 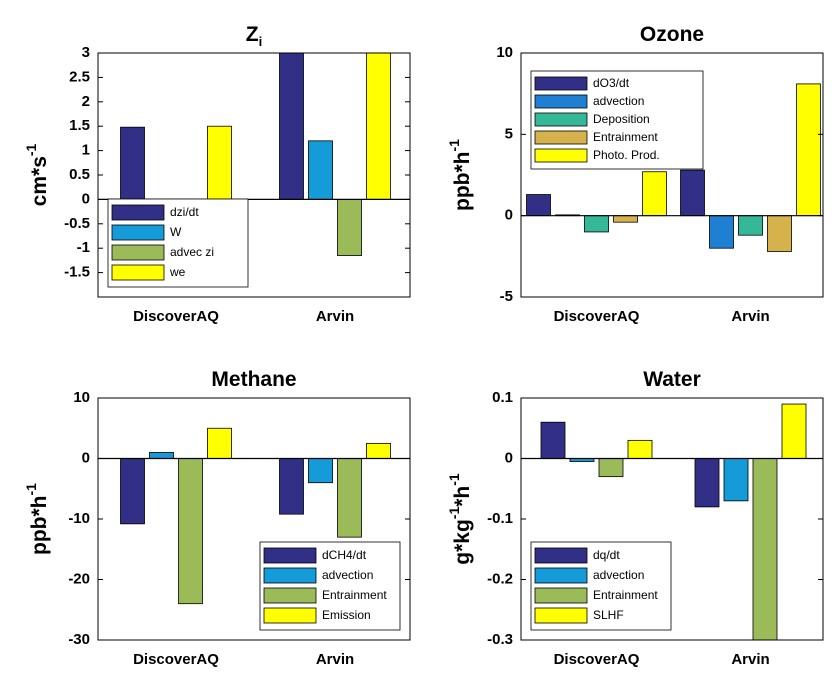 I want to click on y-tick-label: 5, so click(x=509, y=133).